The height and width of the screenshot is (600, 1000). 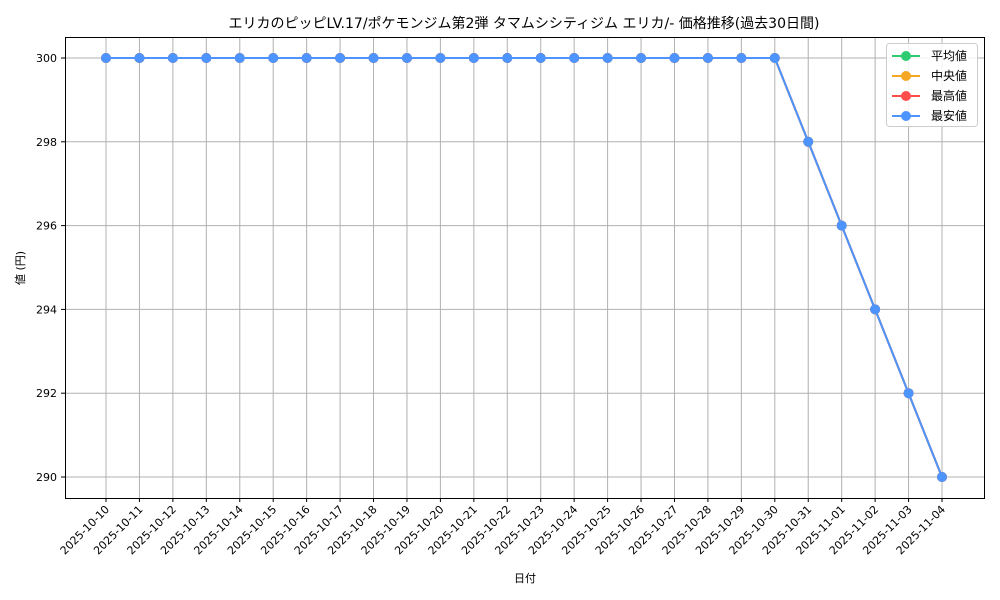 I want to click on y-tick-label: 298, so click(x=46, y=142).